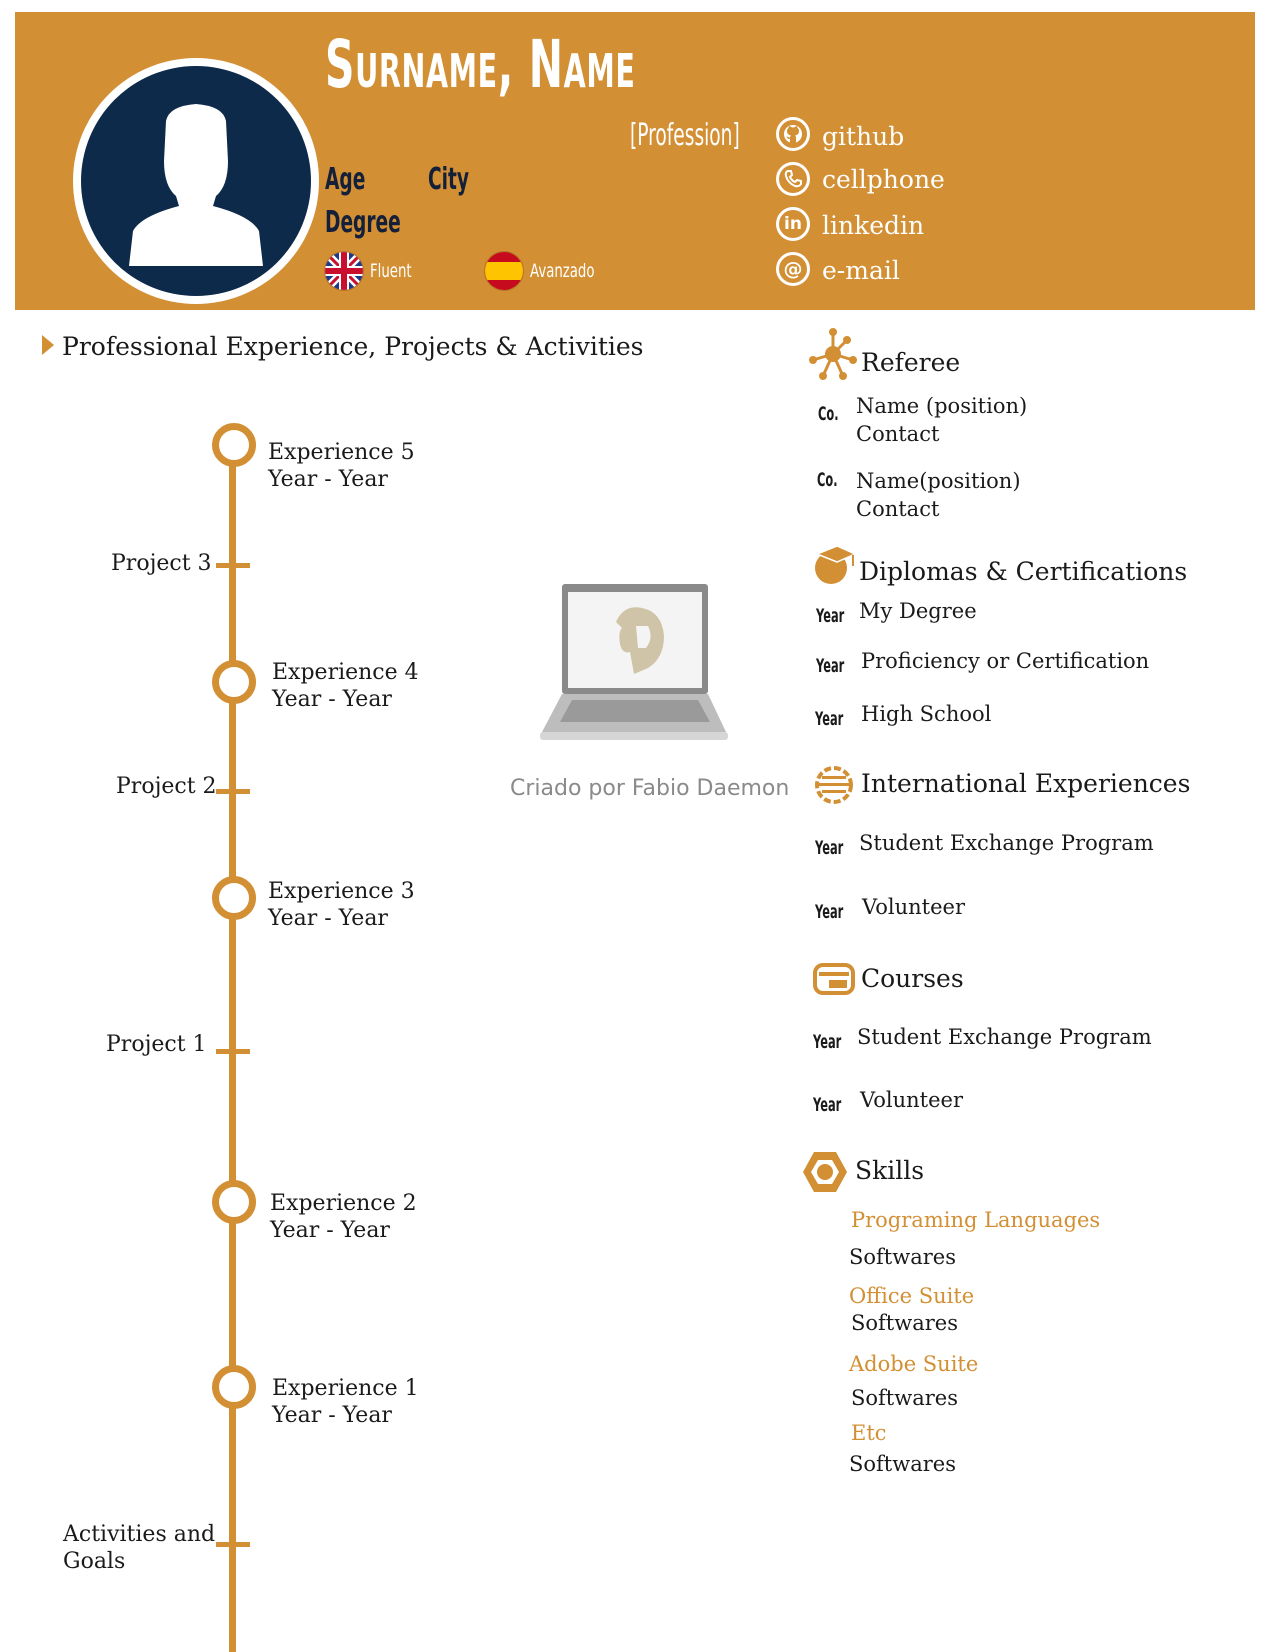 The image size is (1261, 1652). I want to click on experience-entry: Experience 4 Year - Year, so click(345, 686).